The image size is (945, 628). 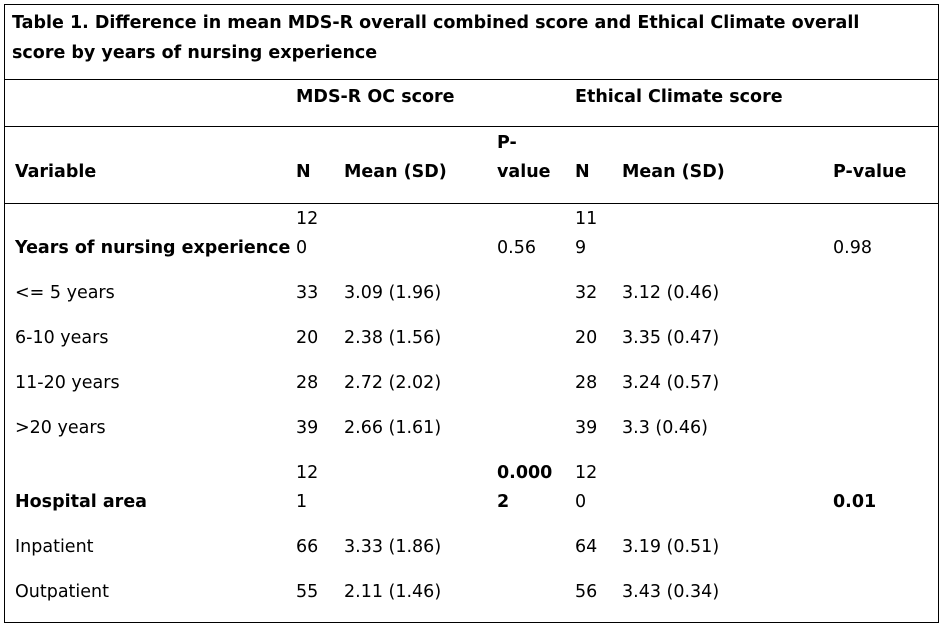 What do you see at coordinates (524, 172) in the screenshot?
I see `column-header-p1-line2: value` at bounding box center [524, 172].